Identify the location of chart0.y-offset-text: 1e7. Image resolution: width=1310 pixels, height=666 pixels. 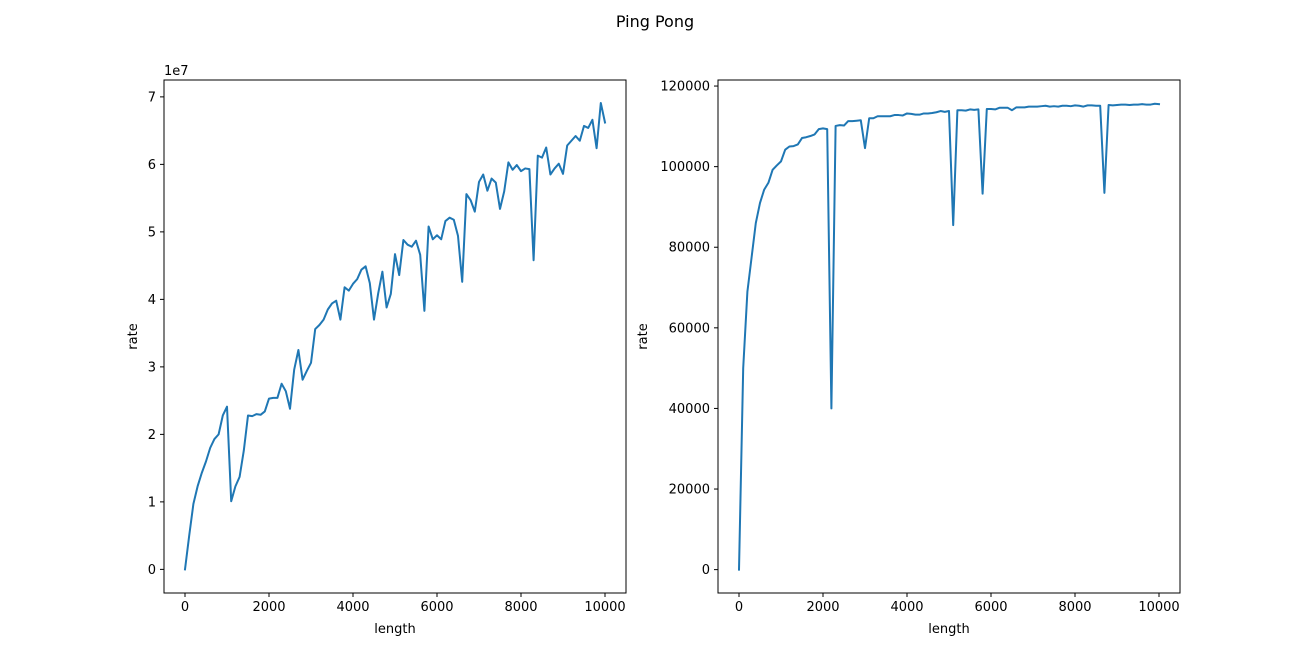
(176, 71).